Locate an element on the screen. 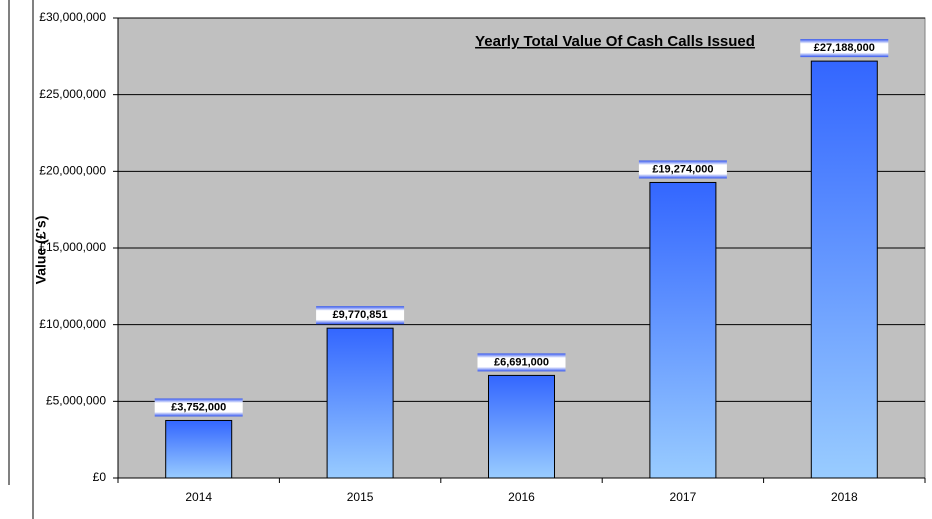 Image resolution: width=932 pixels, height=519 pixels. x-tick-label: 2018 is located at coordinates (844, 497).